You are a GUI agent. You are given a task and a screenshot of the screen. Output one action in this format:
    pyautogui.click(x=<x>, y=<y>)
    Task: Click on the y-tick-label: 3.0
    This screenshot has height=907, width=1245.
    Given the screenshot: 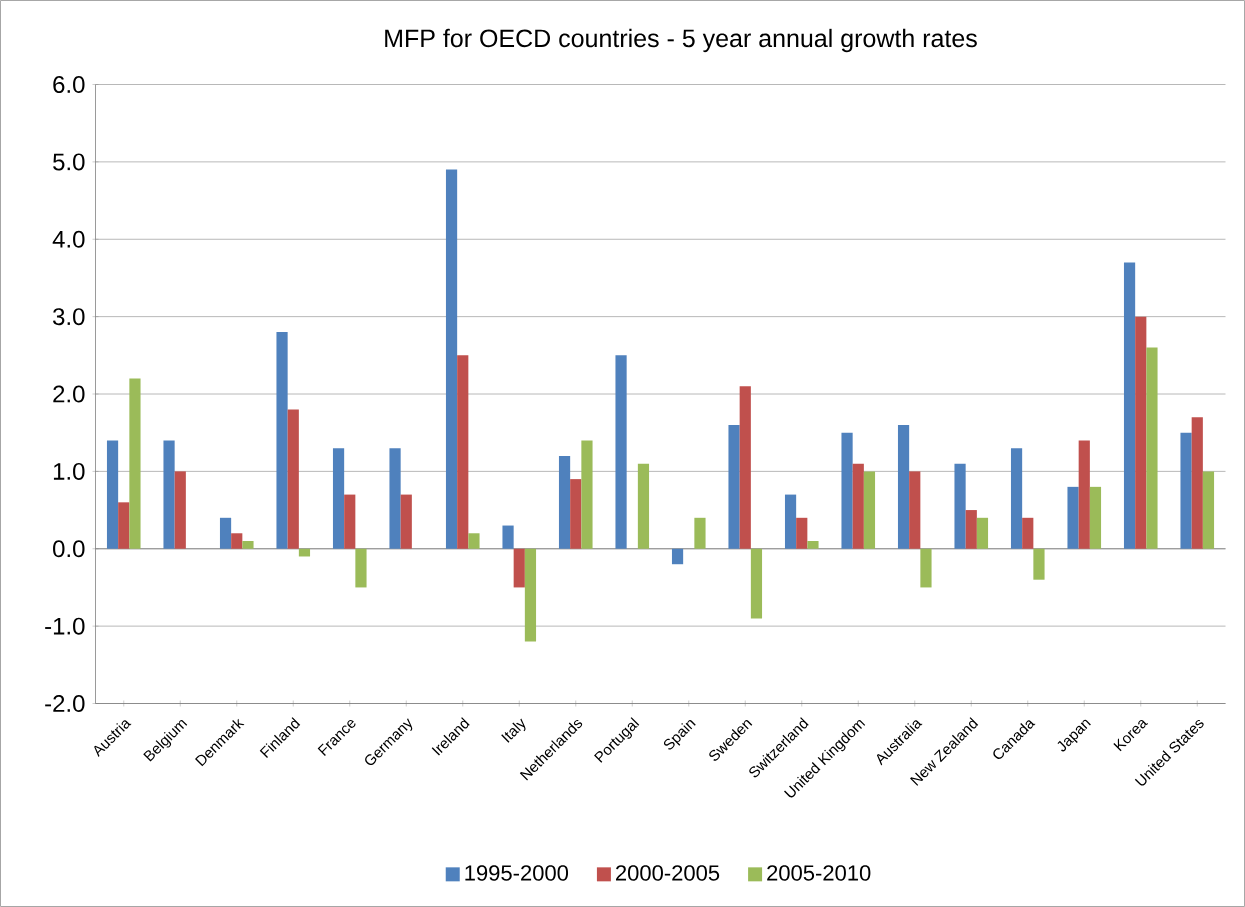 What is the action you would take?
    pyautogui.click(x=69, y=317)
    